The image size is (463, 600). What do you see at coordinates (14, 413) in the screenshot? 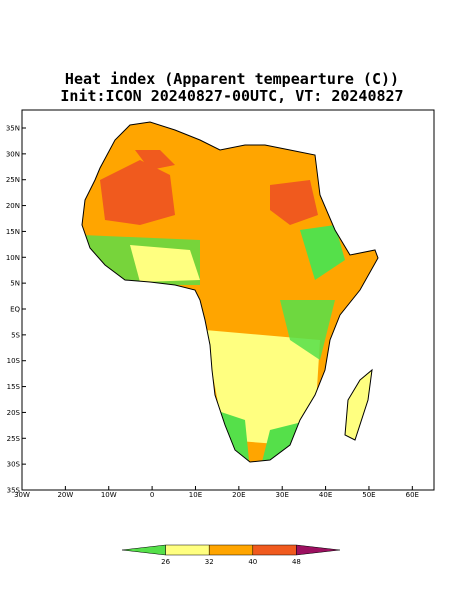
I see `lat-tick-label: 20S` at bounding box center [14, 413].